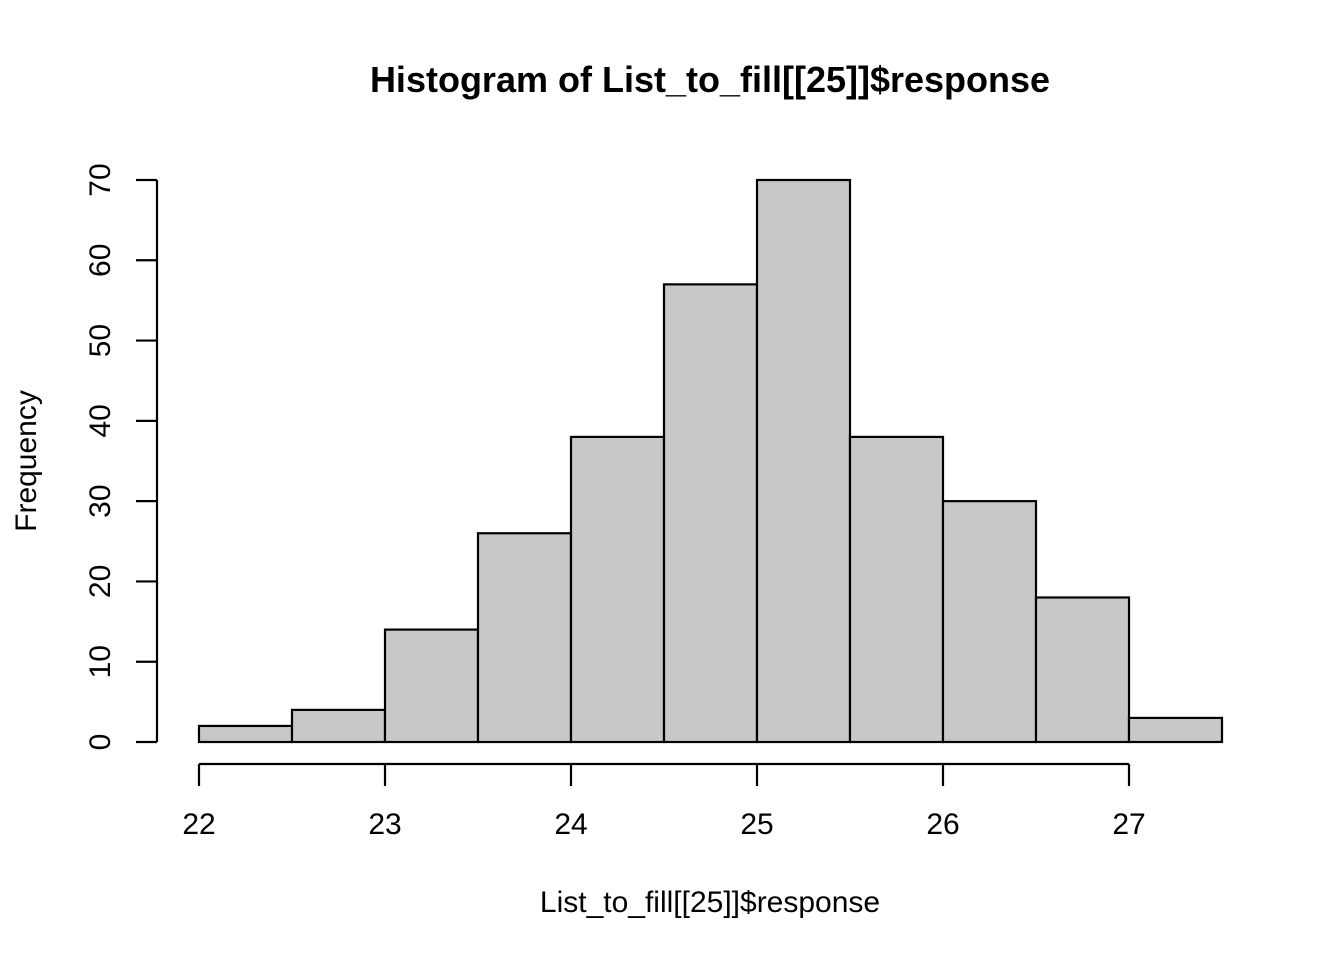  What do you see at coordinates (710, 79) in the screenshot?
I see `chart-title: Histogram of List_to_fill[[25]]$response` at bounding box center [710, 79].